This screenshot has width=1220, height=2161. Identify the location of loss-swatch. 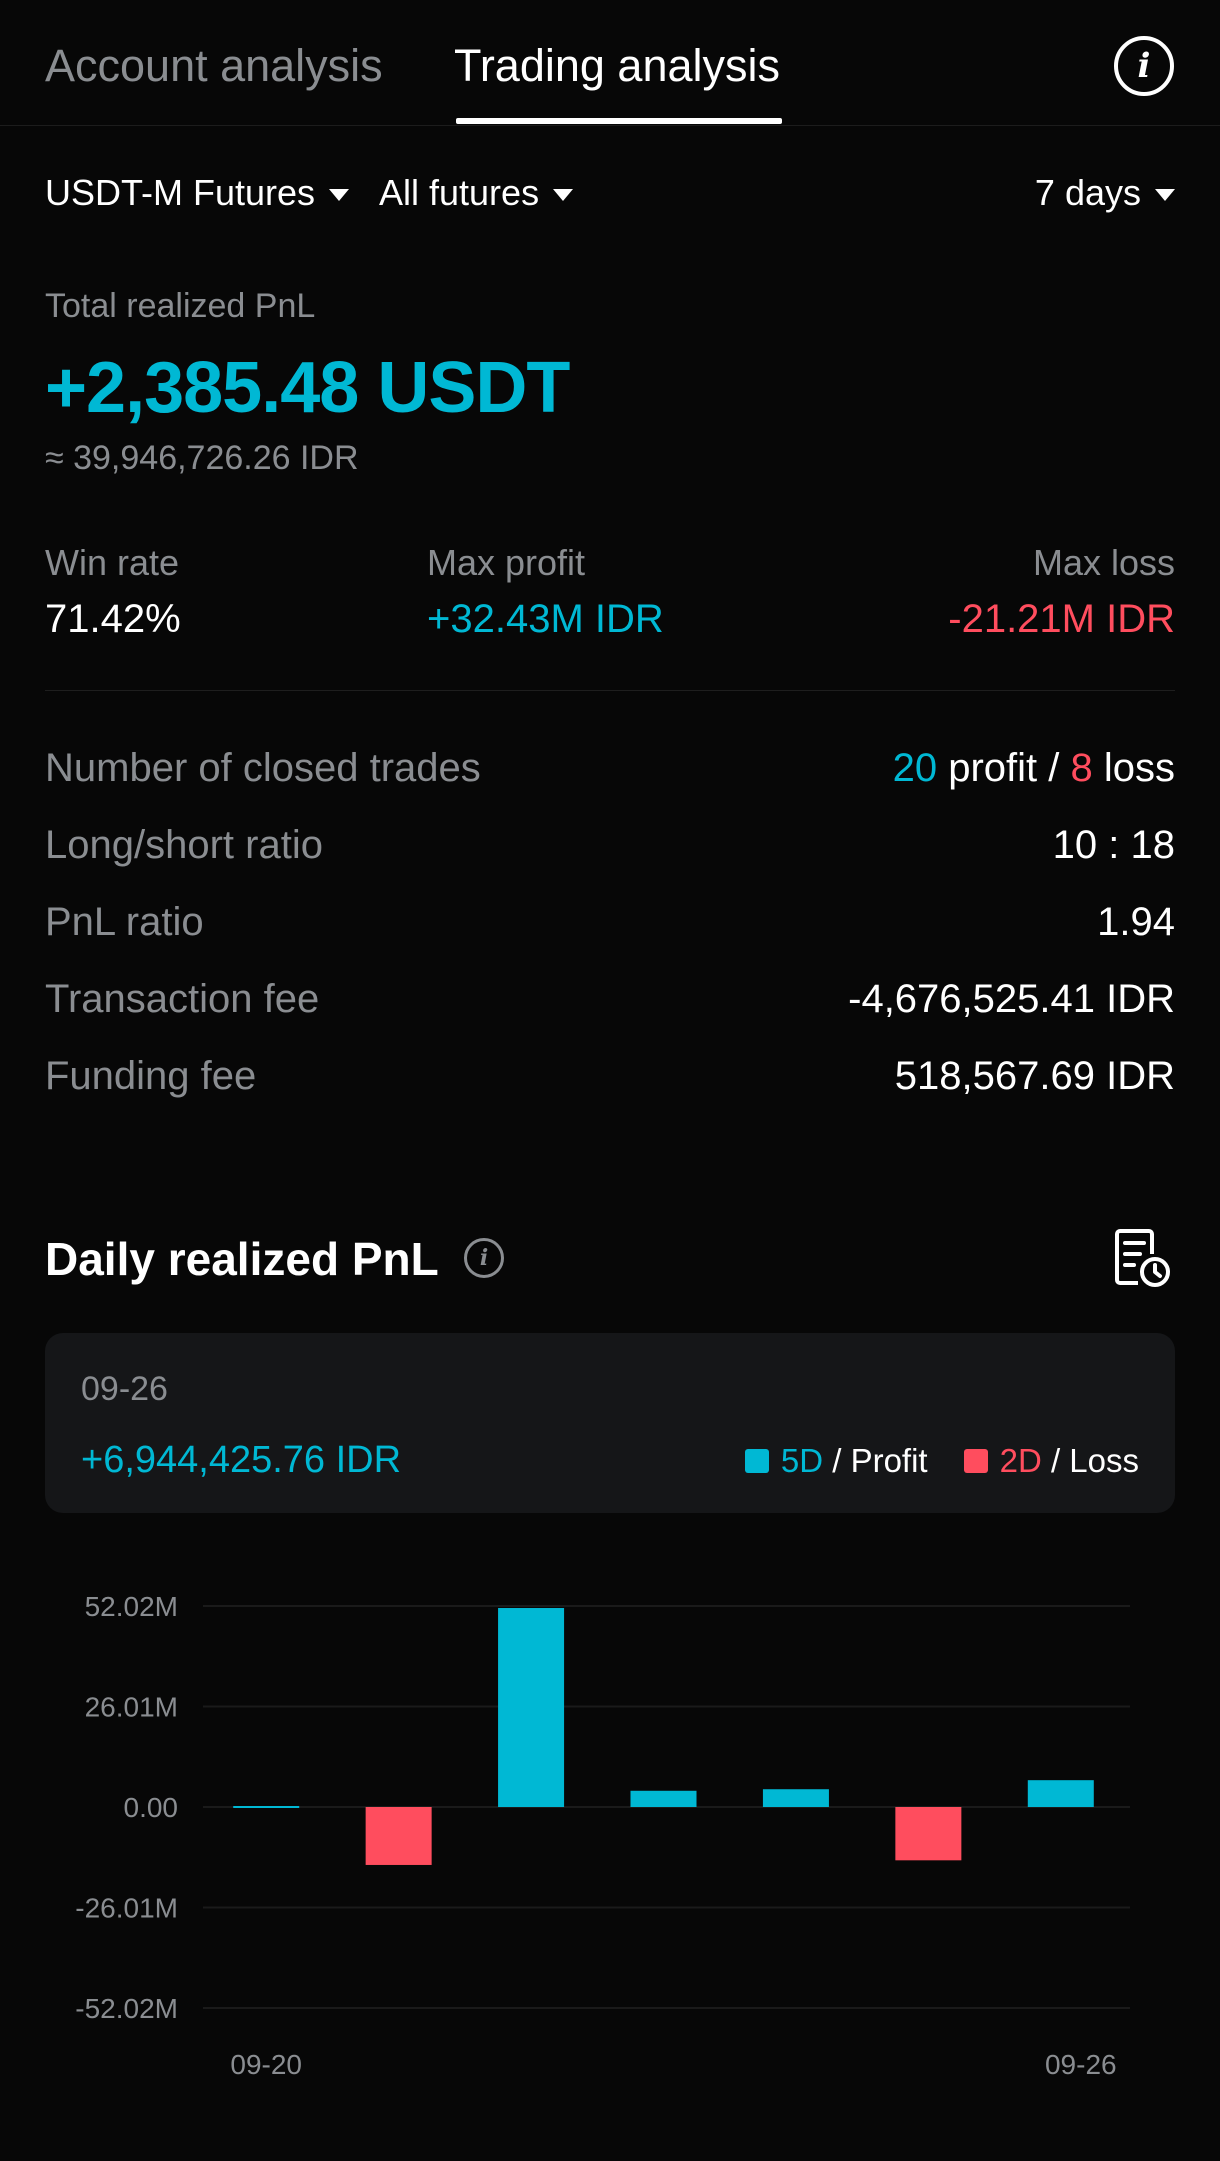
(975, 1461).